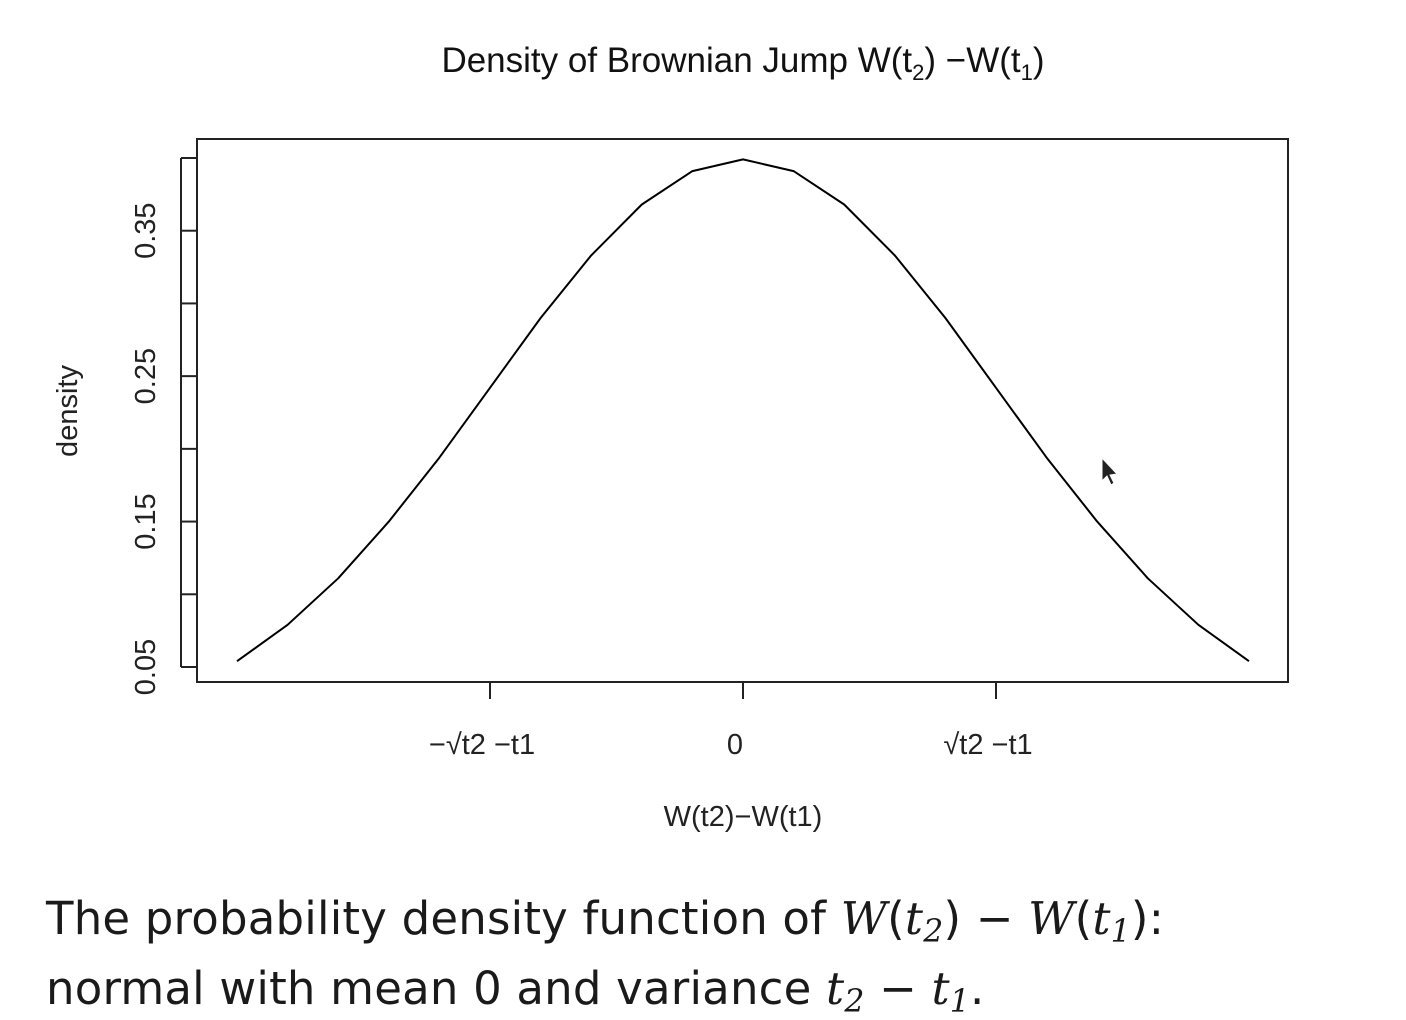 Image resolution: width=1406 pixels, height=1020 pixels. What do you see at coordinates (987, 745) in the screenshot?
I see `x-tick-label-2: √t2 −t1` at bounding box center [987, 745].